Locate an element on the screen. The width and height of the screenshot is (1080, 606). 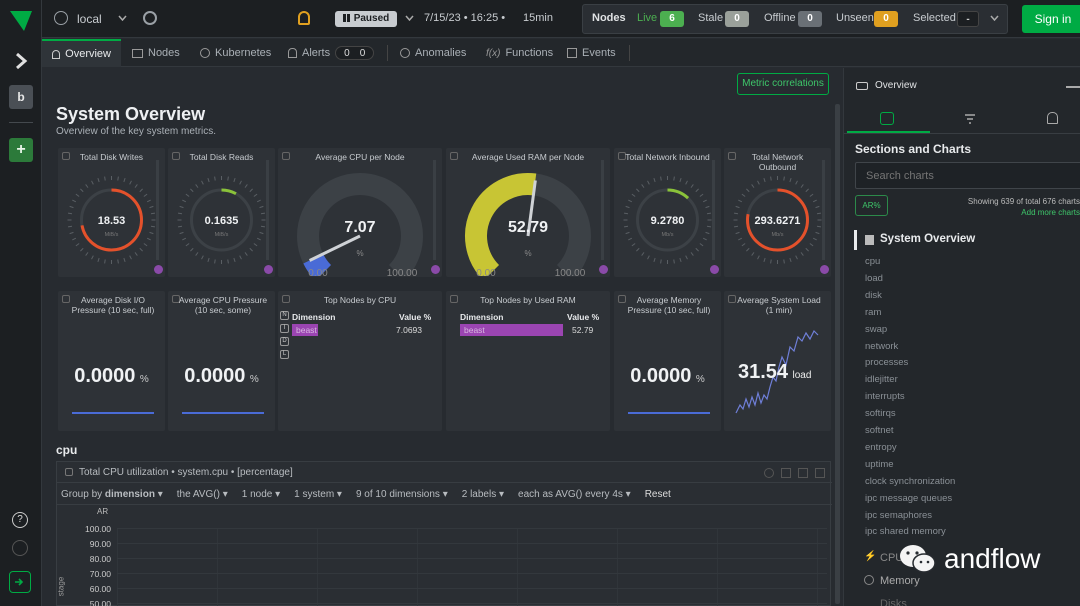
section-item: disk is located at coordinates (873, 295).